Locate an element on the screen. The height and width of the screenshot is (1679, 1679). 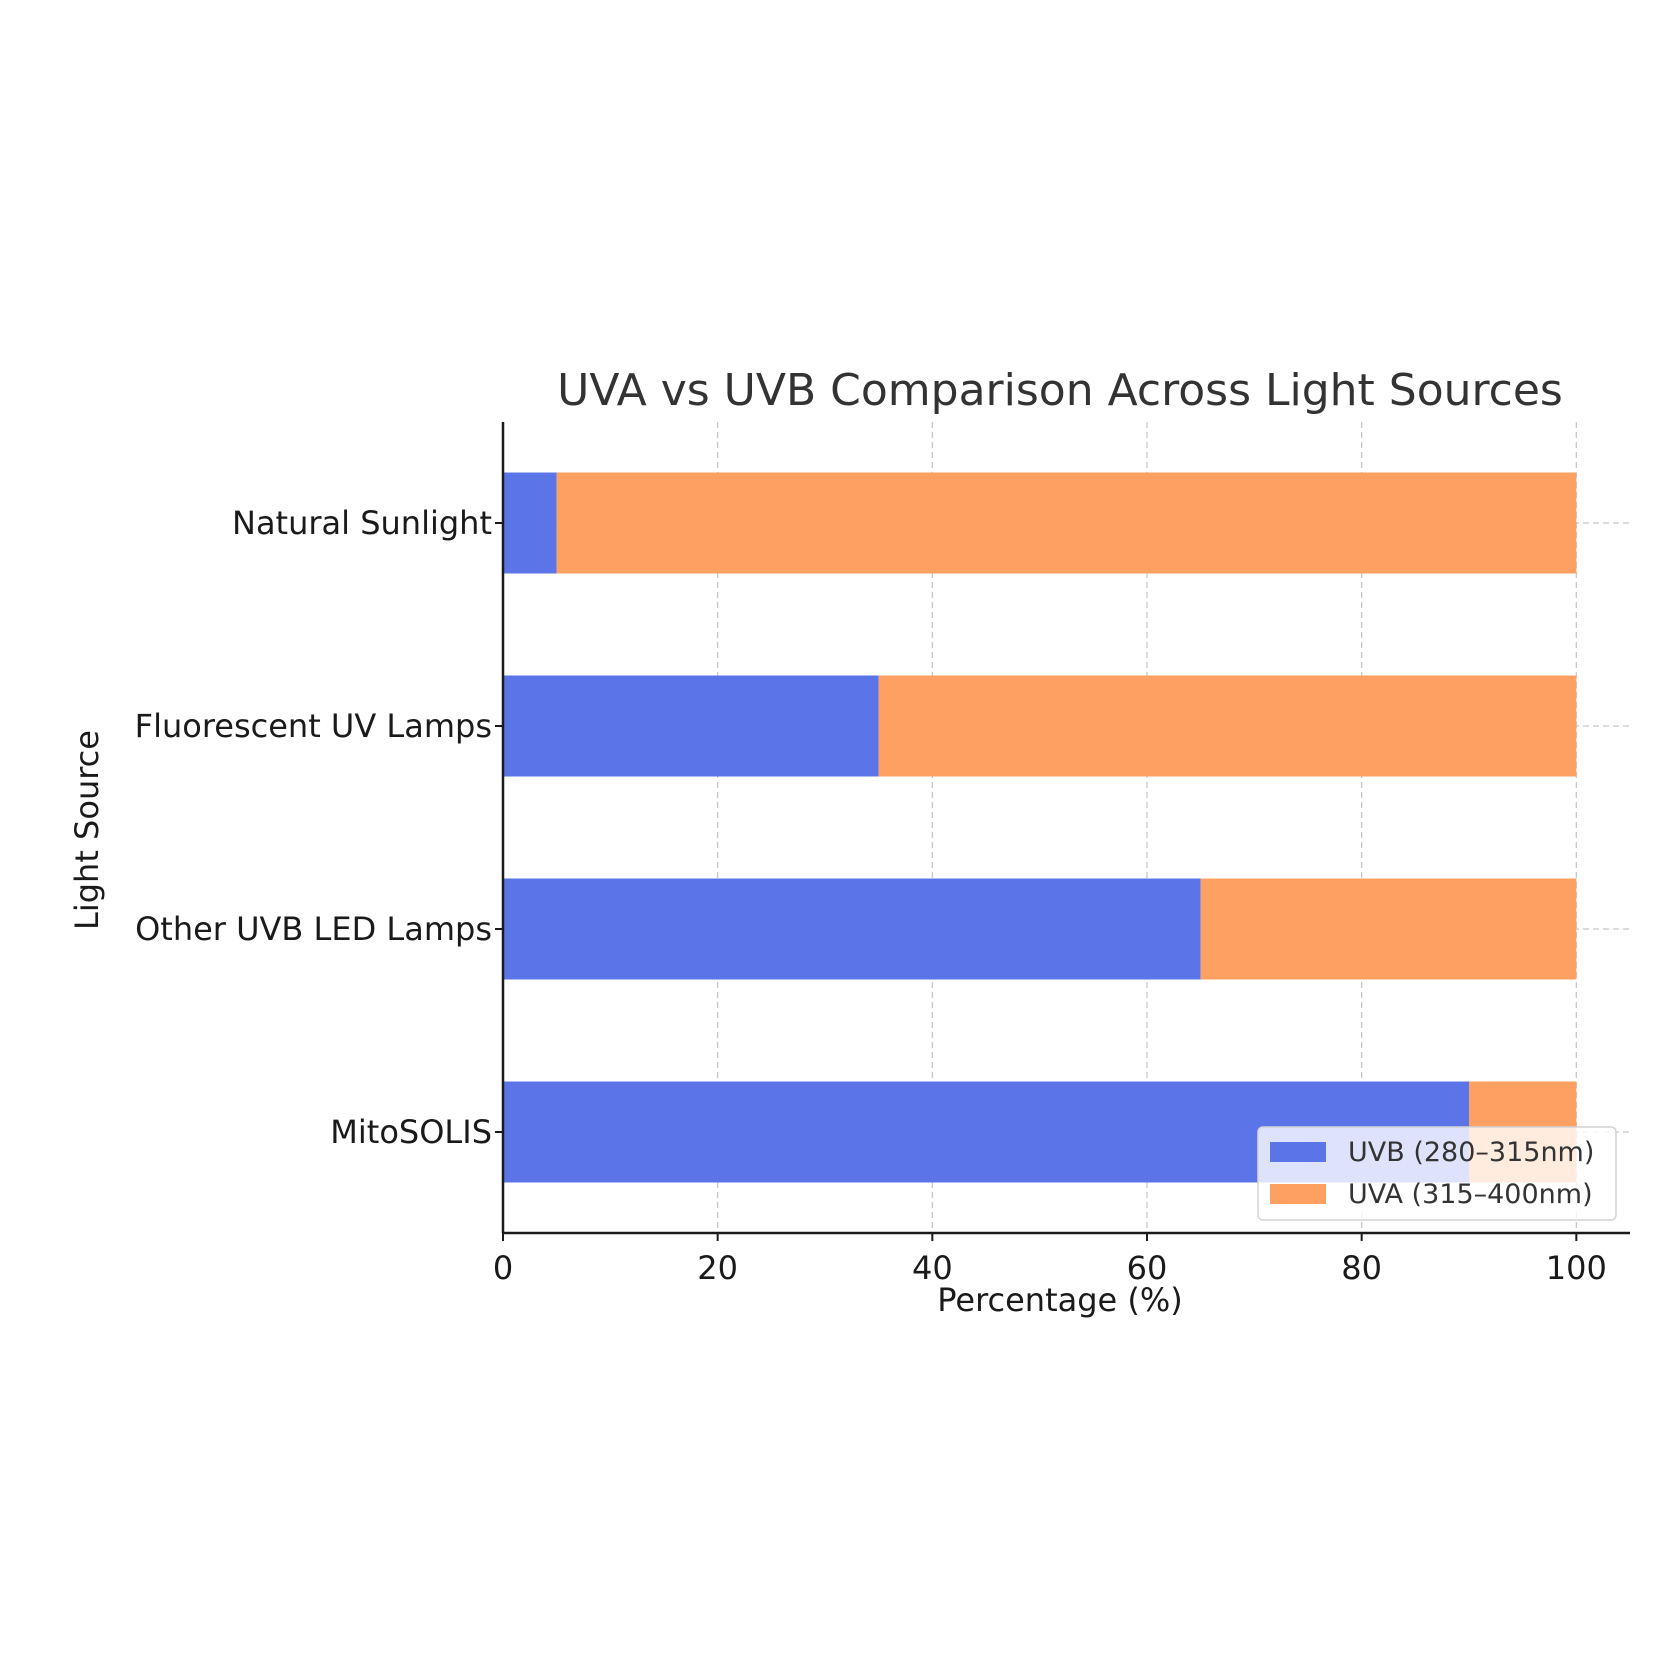
bar-uvb-natural-sunlight is located at coordinates (530, 523).